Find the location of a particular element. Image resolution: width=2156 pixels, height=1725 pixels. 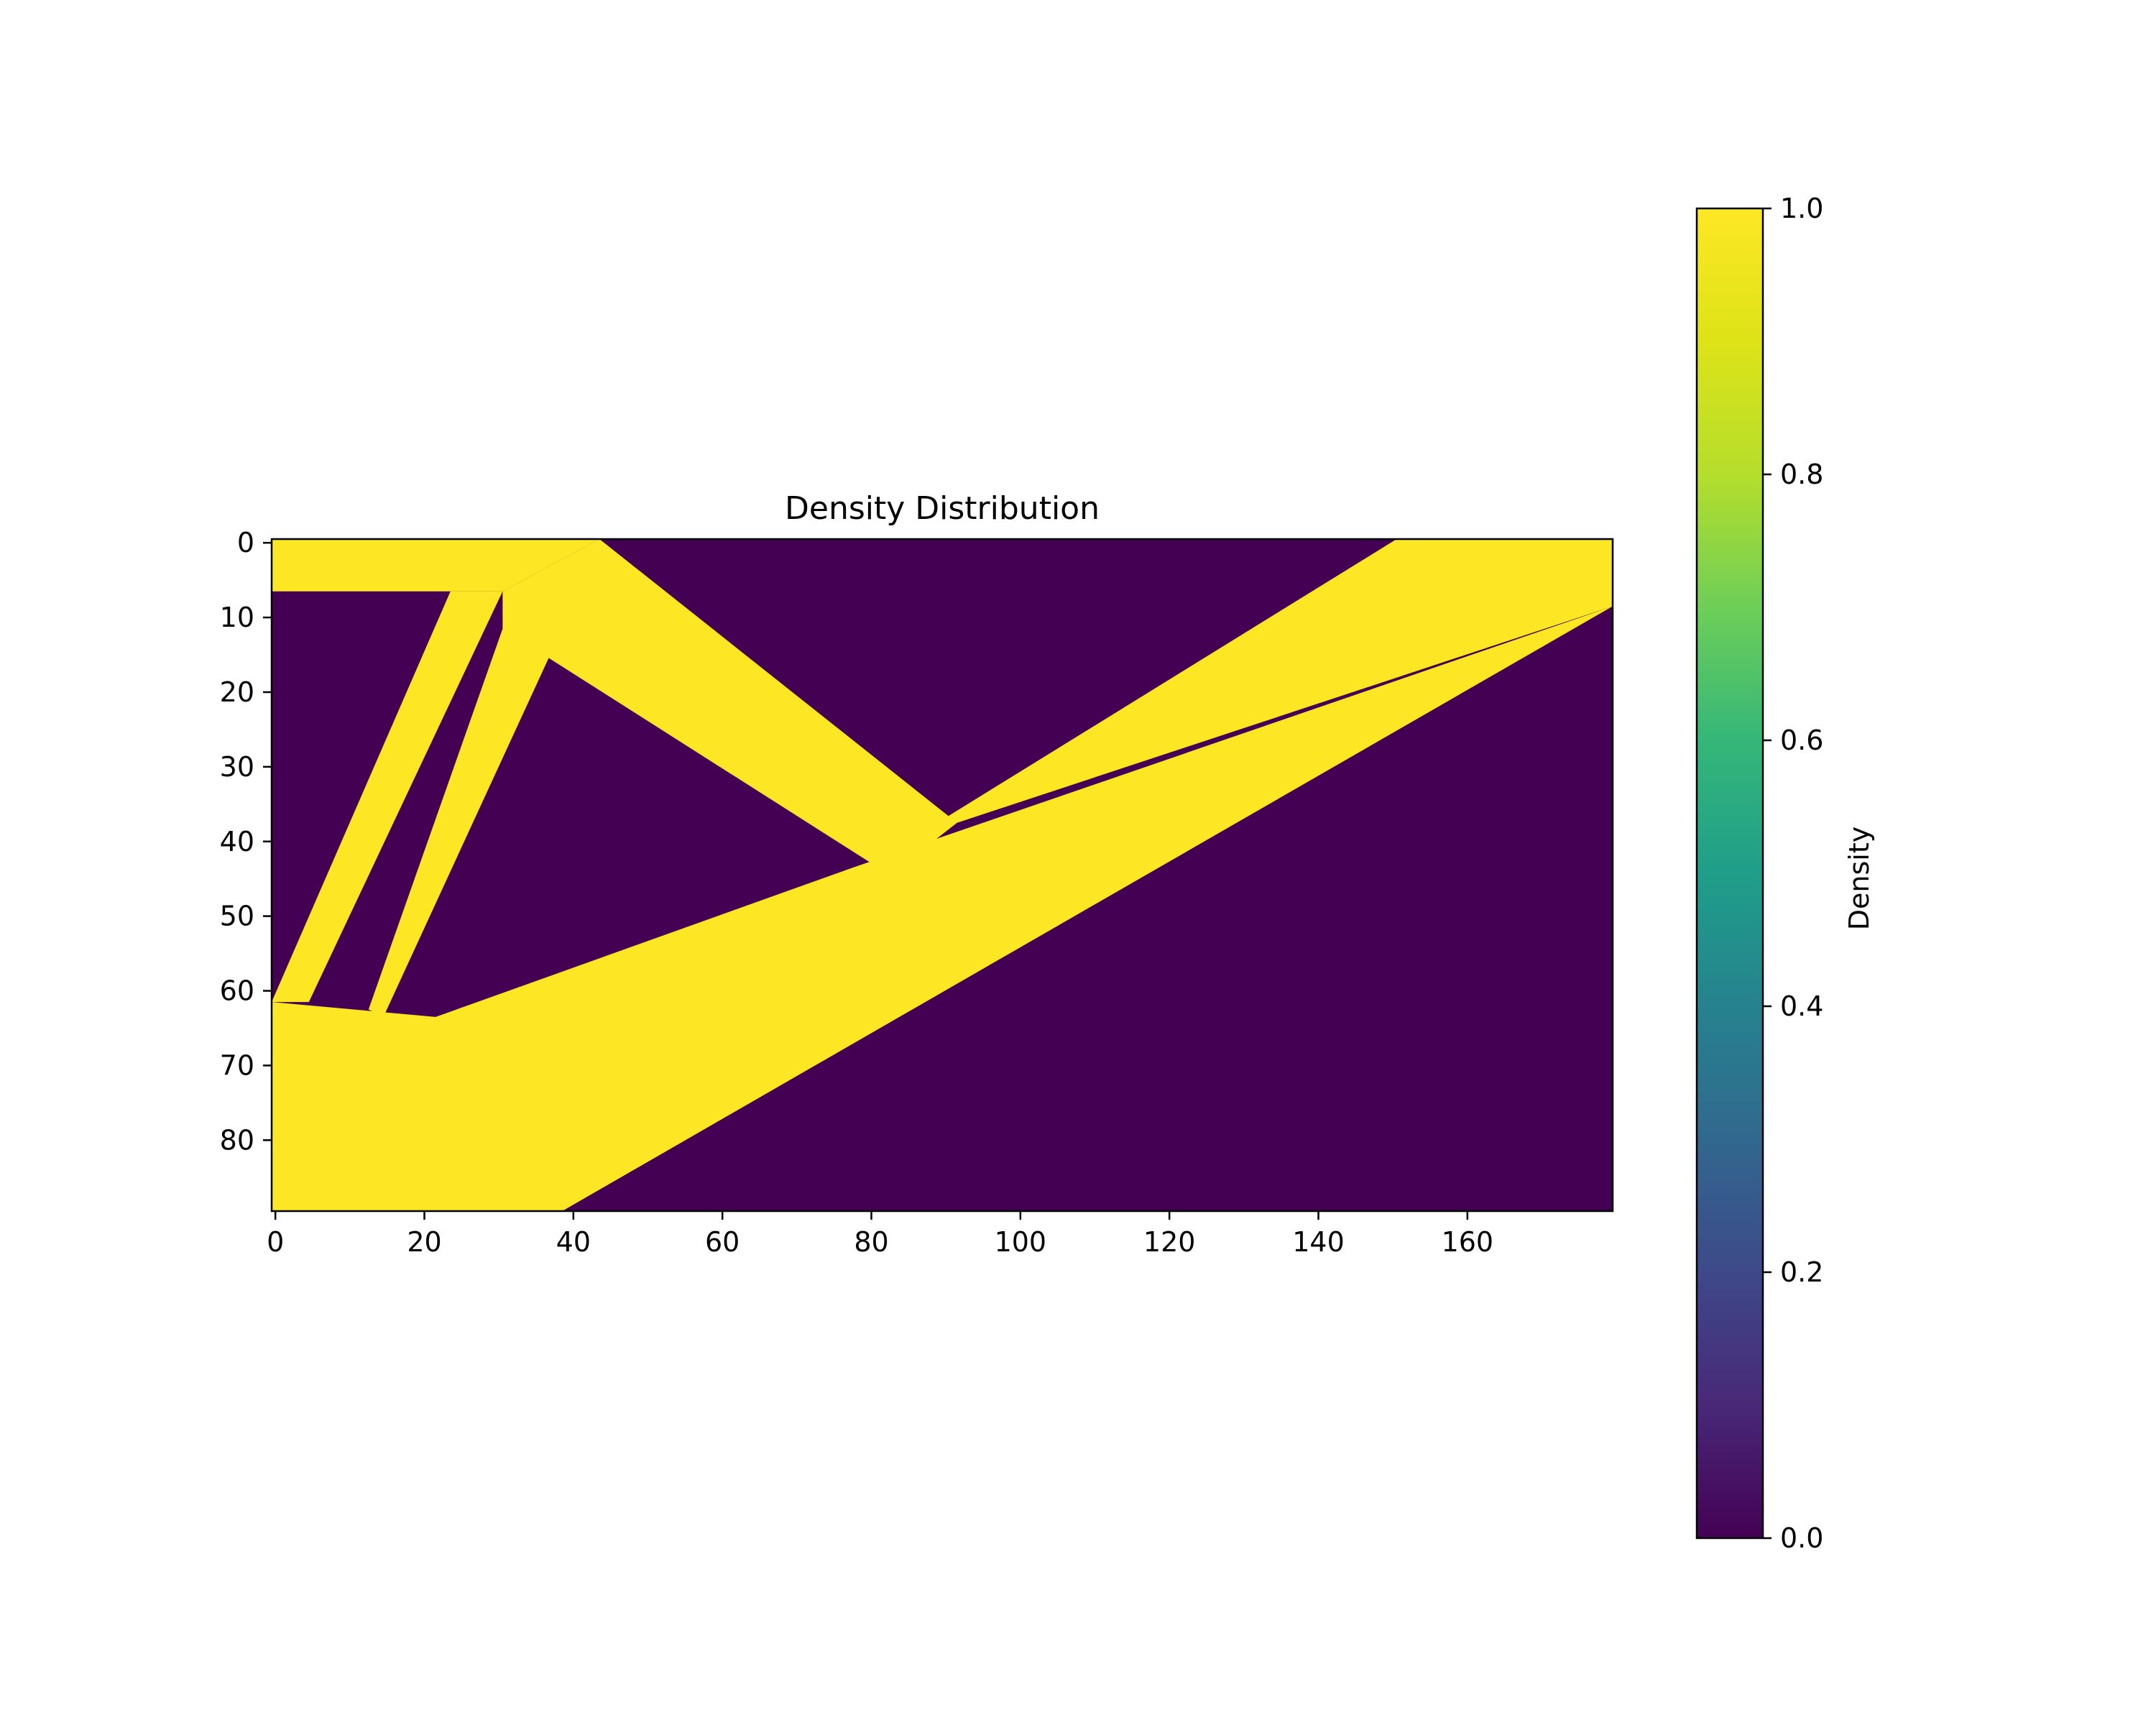

colorbar-tick-label: 0.0 is located at coordinates (1801, 1538).